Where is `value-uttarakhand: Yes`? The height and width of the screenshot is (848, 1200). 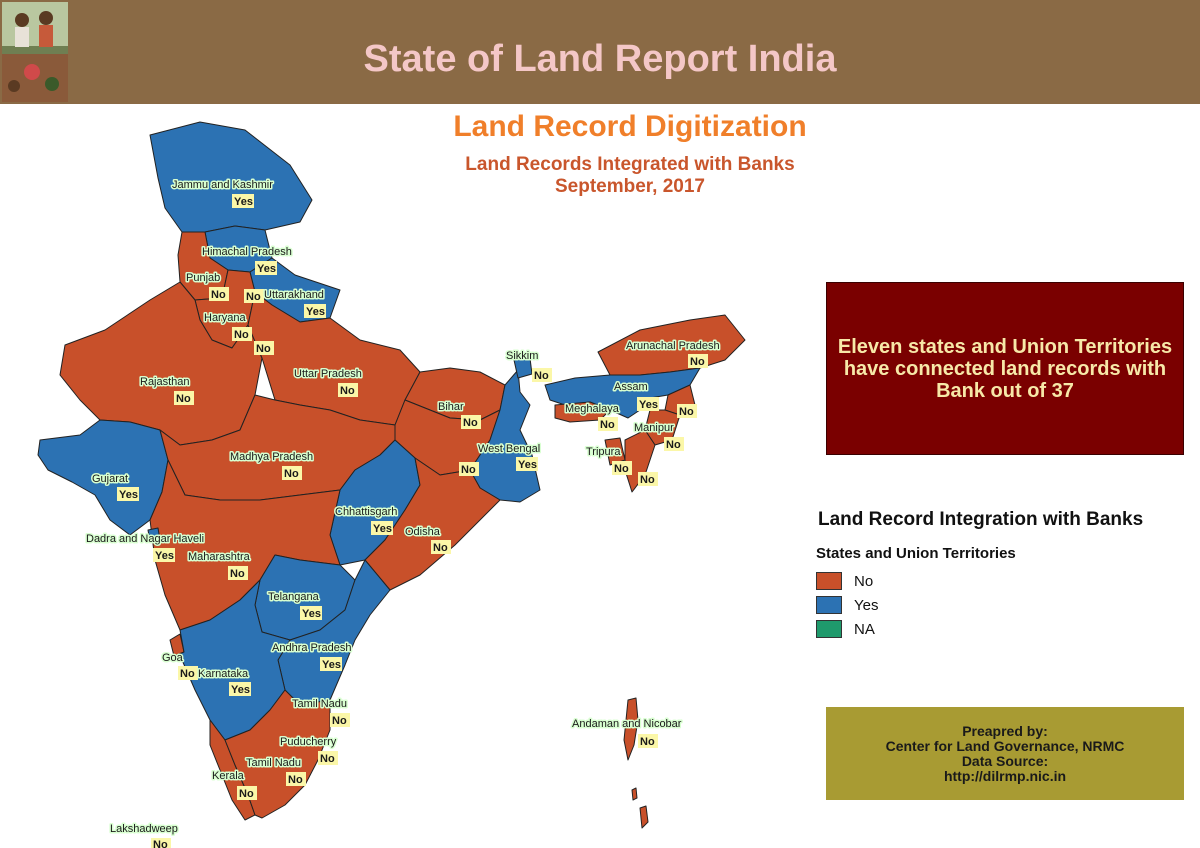
value-uttarakhand: Yes is located at coordinates (315, 312).